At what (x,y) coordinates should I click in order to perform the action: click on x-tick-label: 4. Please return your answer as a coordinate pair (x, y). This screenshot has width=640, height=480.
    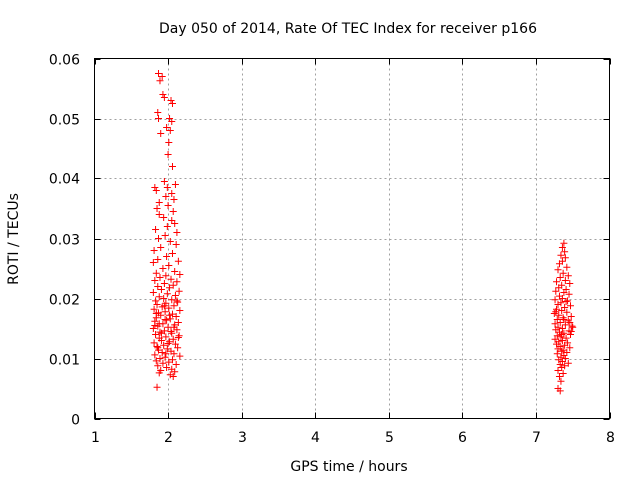
    Looking at the image, I should click on (315, 438).